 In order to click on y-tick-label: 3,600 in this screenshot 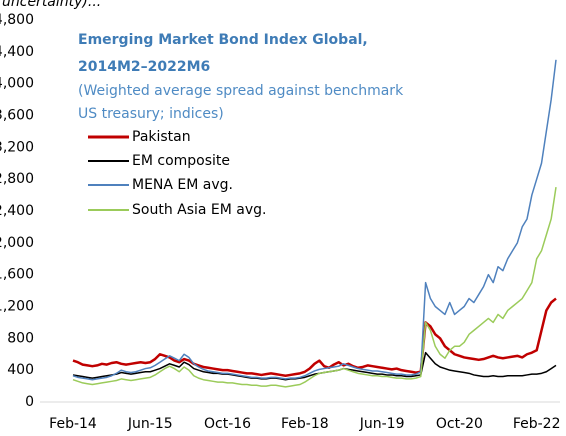, I will do `click(17, 116)`.